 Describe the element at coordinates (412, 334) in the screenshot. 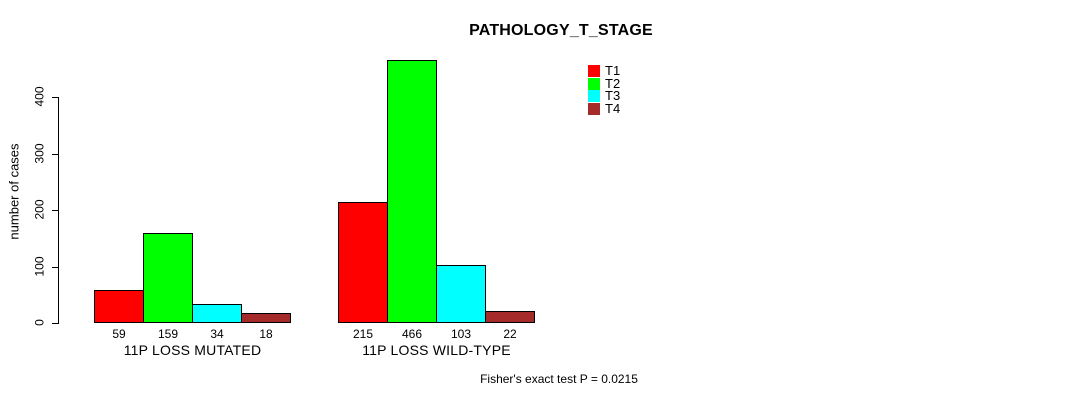

I see `bar-value-label: 466` at that location.